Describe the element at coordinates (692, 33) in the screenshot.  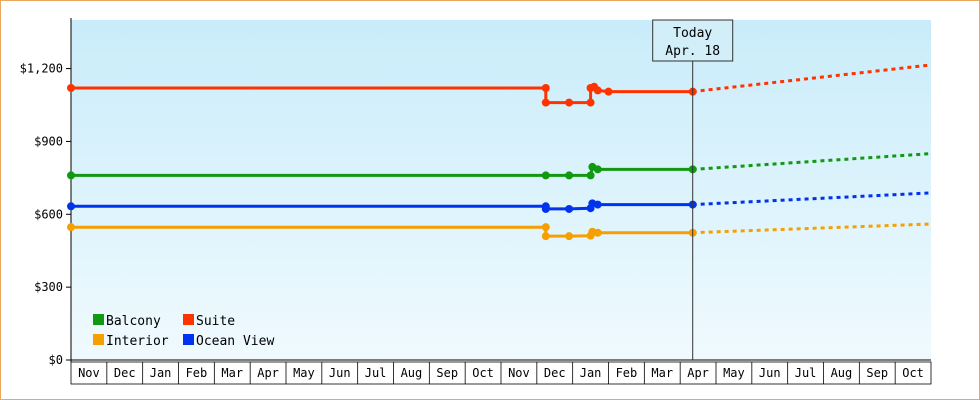
I see `today-label: Today` at that location.